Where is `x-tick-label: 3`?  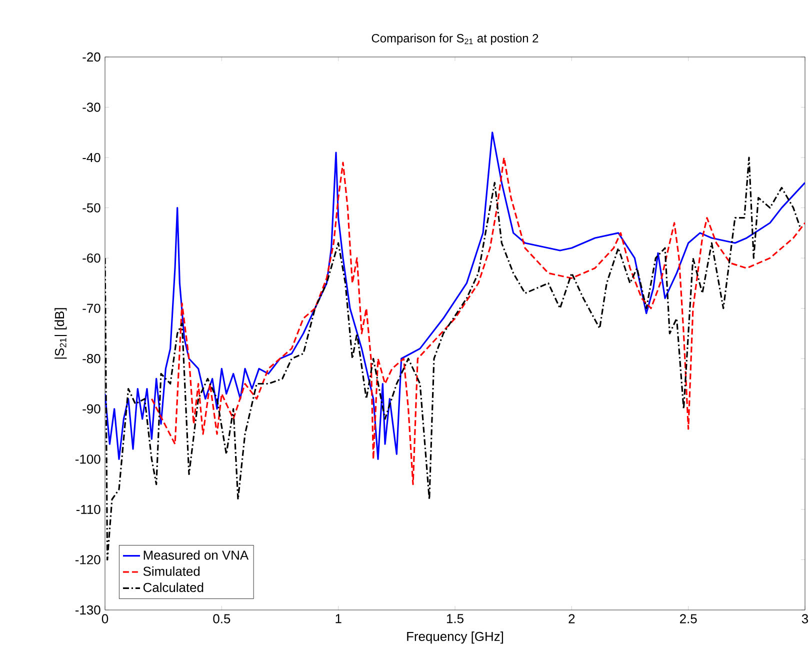
x-tick-label: 3 is located at coordinates (805, 619).